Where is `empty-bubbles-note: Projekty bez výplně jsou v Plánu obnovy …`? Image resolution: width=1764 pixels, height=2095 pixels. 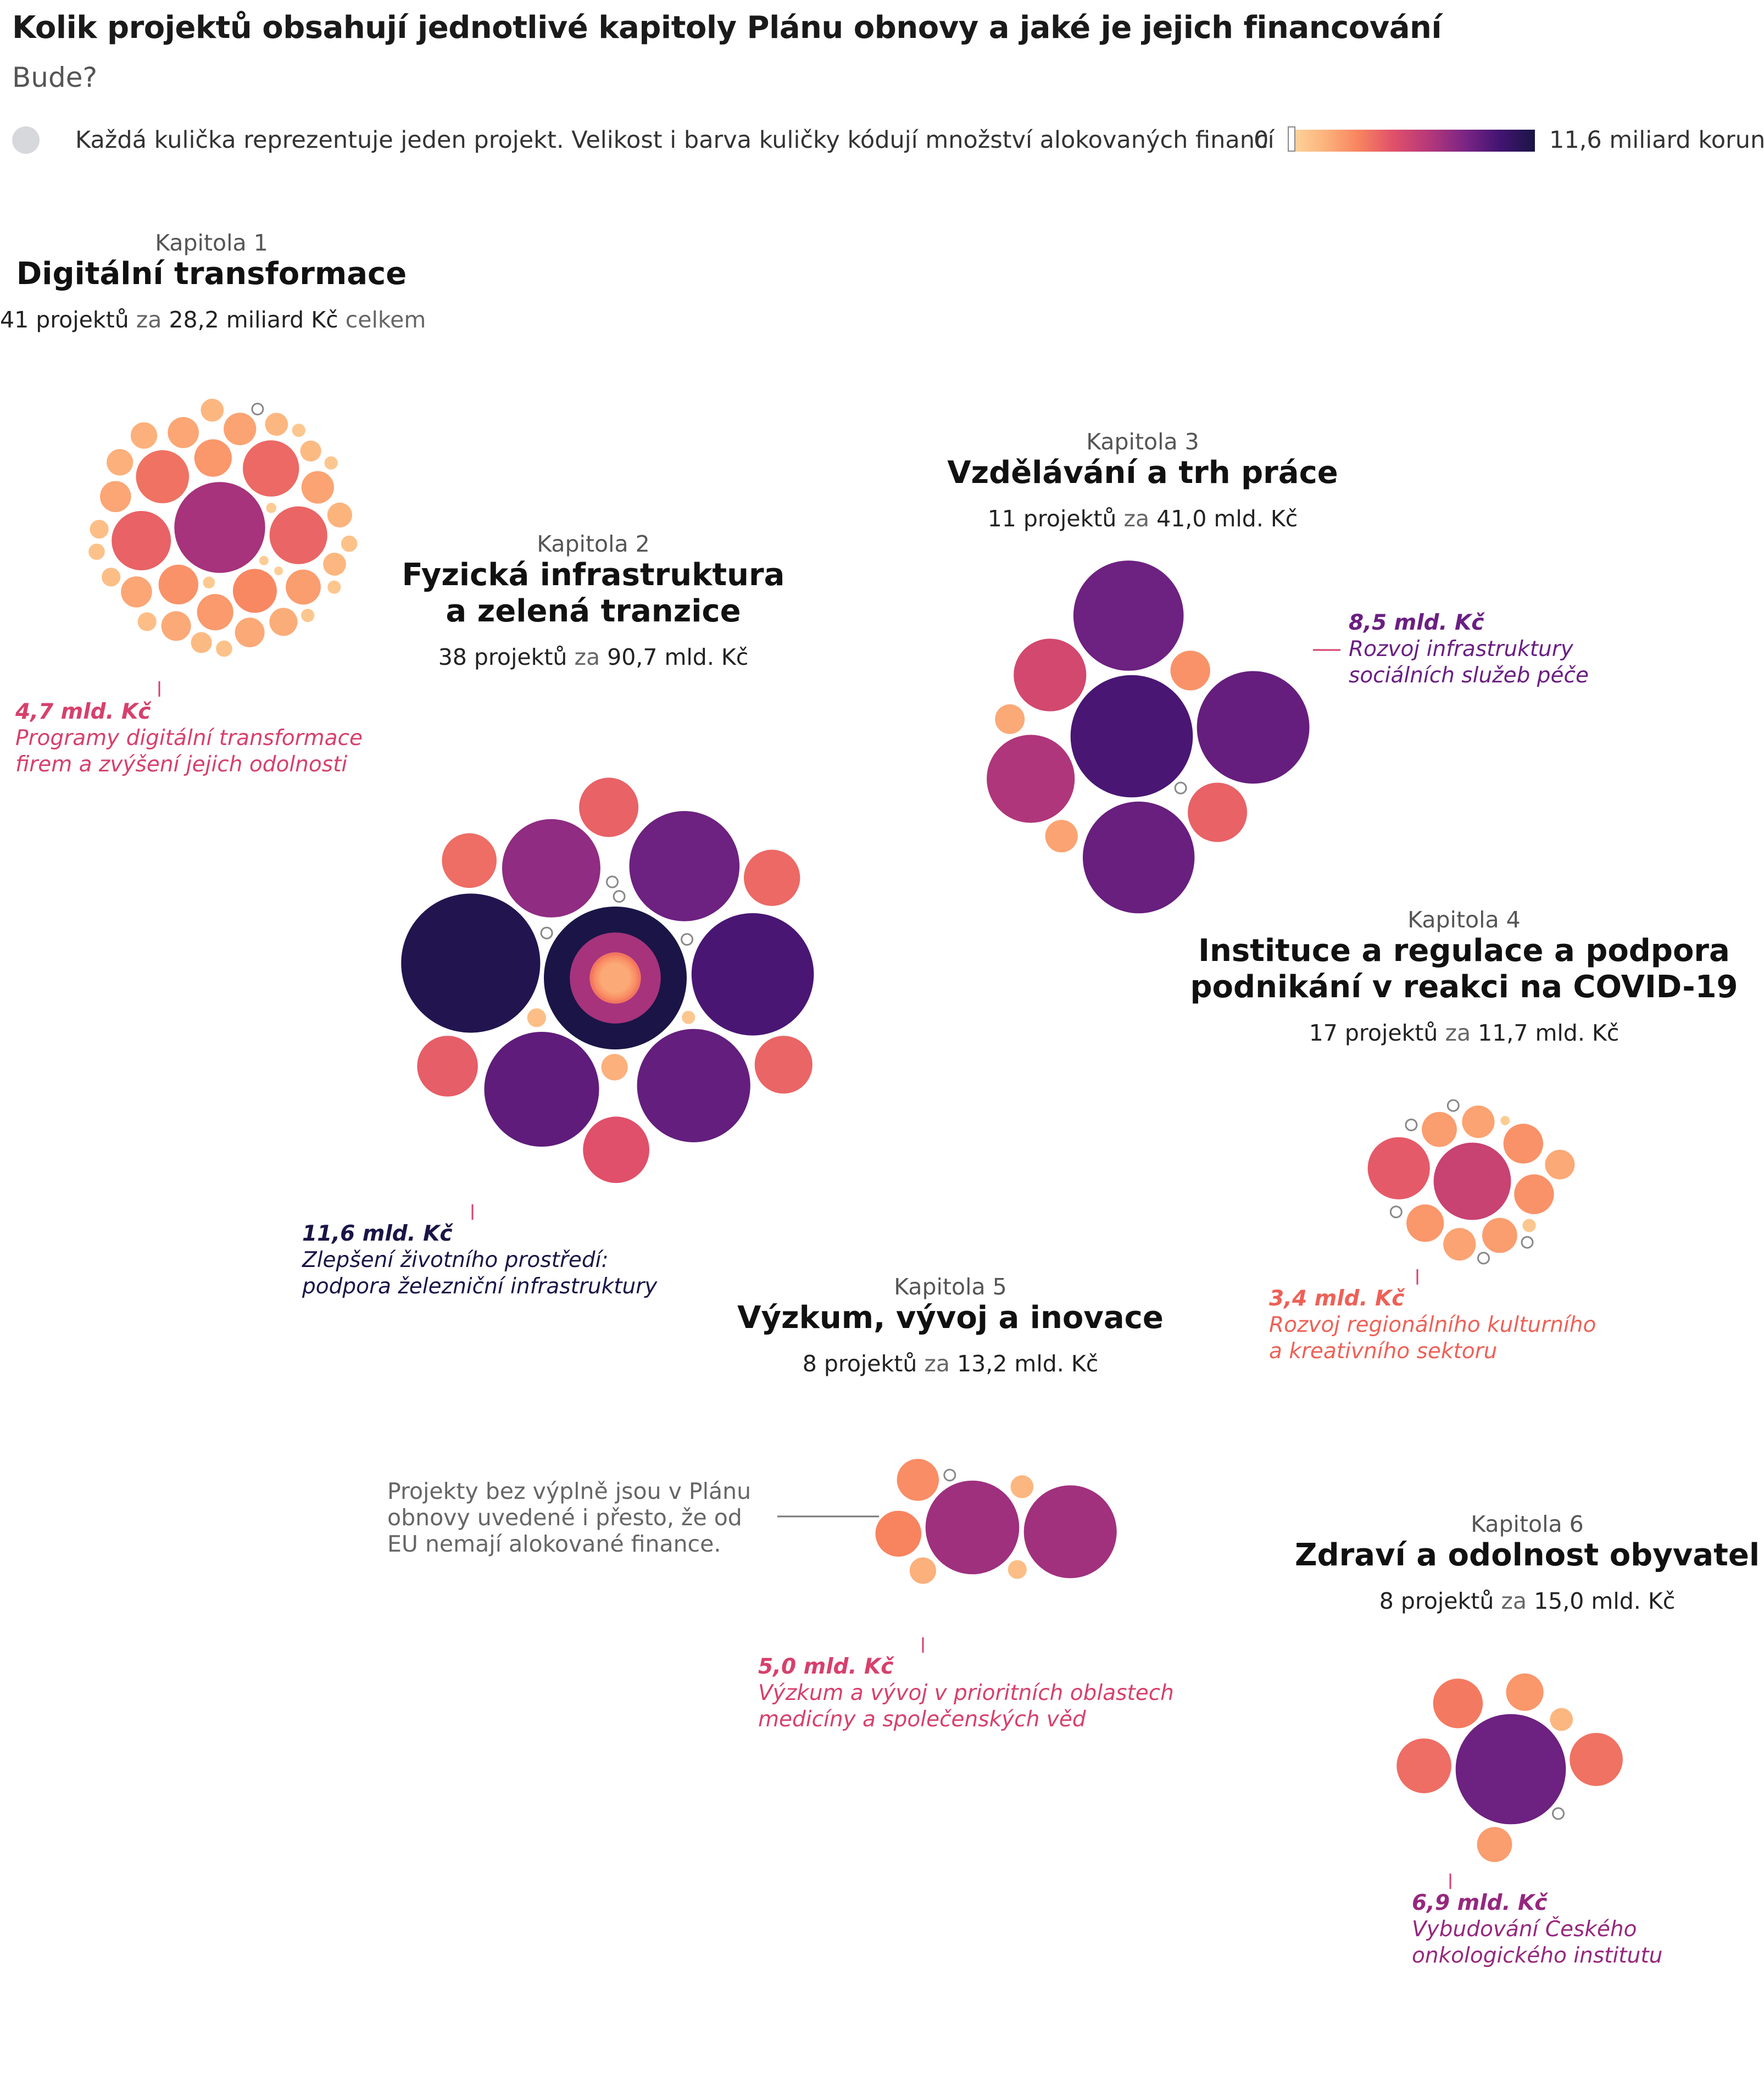
empty-bubbles-note: Projekty bez výplně jsou v Plánu obnovy … is located at coordinates (569, 1517).